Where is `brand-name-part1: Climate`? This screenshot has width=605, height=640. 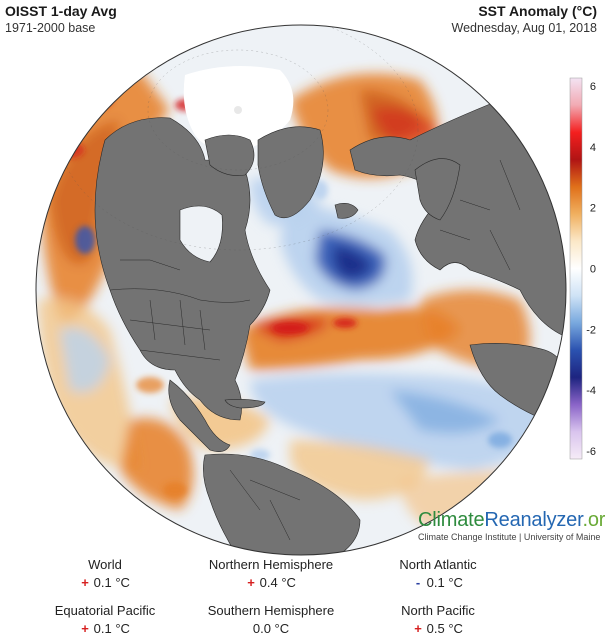
brand-name-part1: Climate is located at coordinates (451, 520).